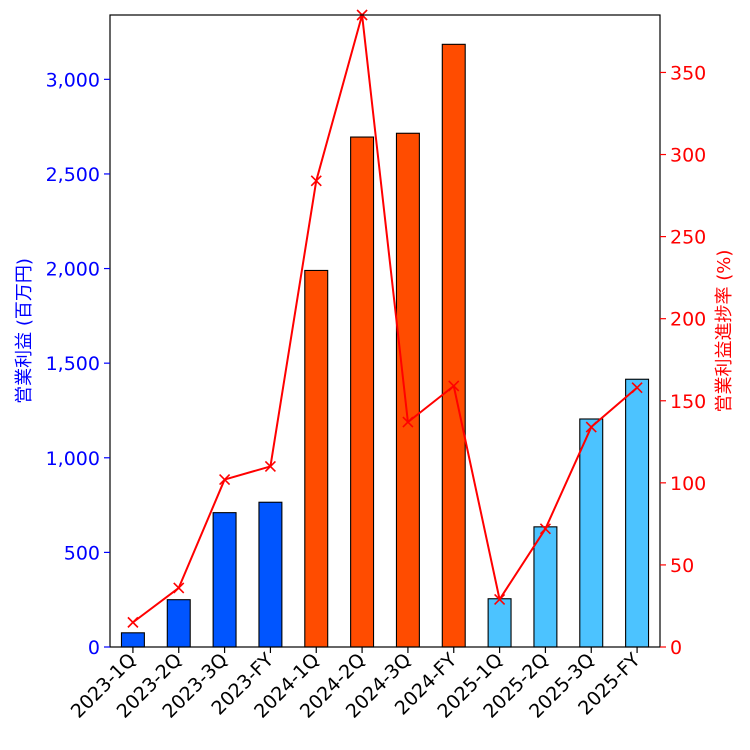 This screenshot has height=750, width=750. I want to click on left-tick-label: 1,000, so click(73, 459).